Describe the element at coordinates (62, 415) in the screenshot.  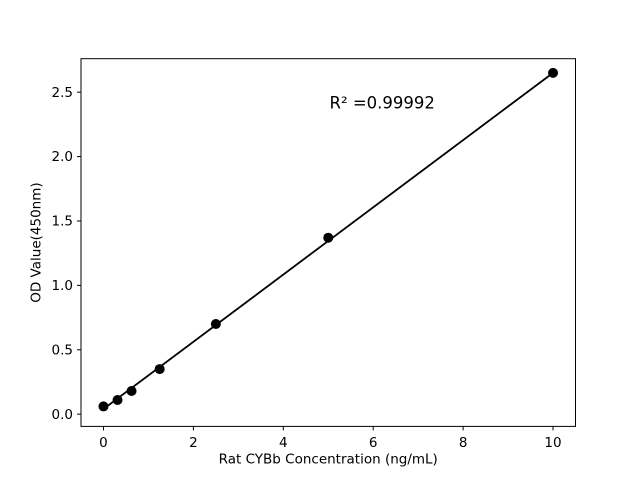
I see `y-tick-label: 0.0` at that location.